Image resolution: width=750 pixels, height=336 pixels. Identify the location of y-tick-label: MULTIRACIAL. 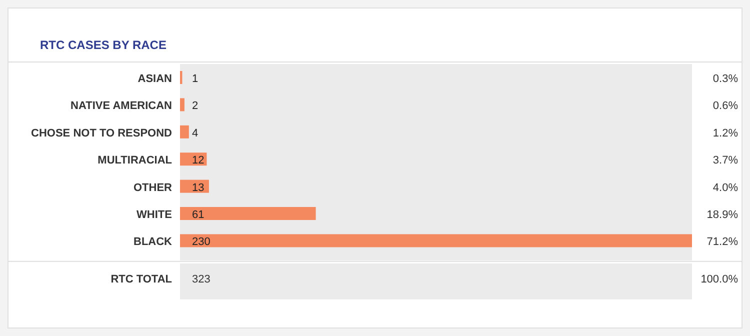
(135, 160).